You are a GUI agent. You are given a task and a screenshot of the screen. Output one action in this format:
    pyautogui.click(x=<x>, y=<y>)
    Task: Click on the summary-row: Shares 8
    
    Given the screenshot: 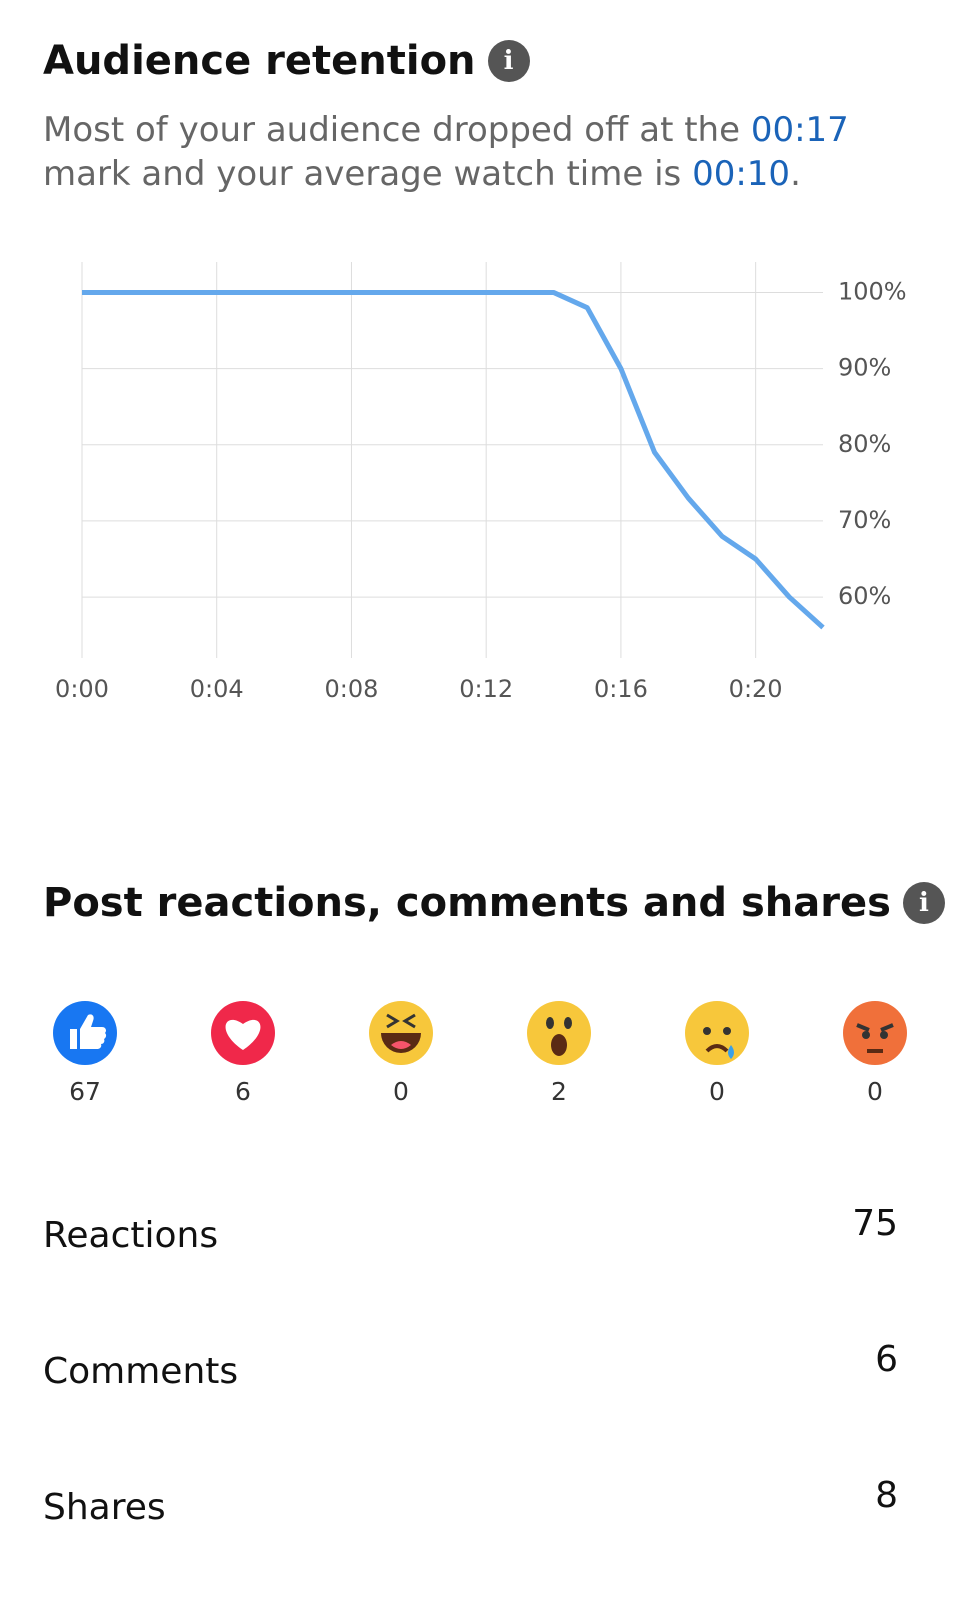 What is the action you would take?
    pyautogui.click(x=470, y=1501)
    